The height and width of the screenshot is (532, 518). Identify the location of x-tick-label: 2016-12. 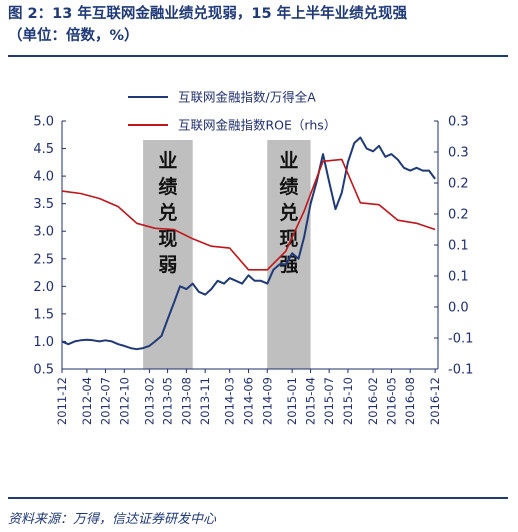
(435, 401).